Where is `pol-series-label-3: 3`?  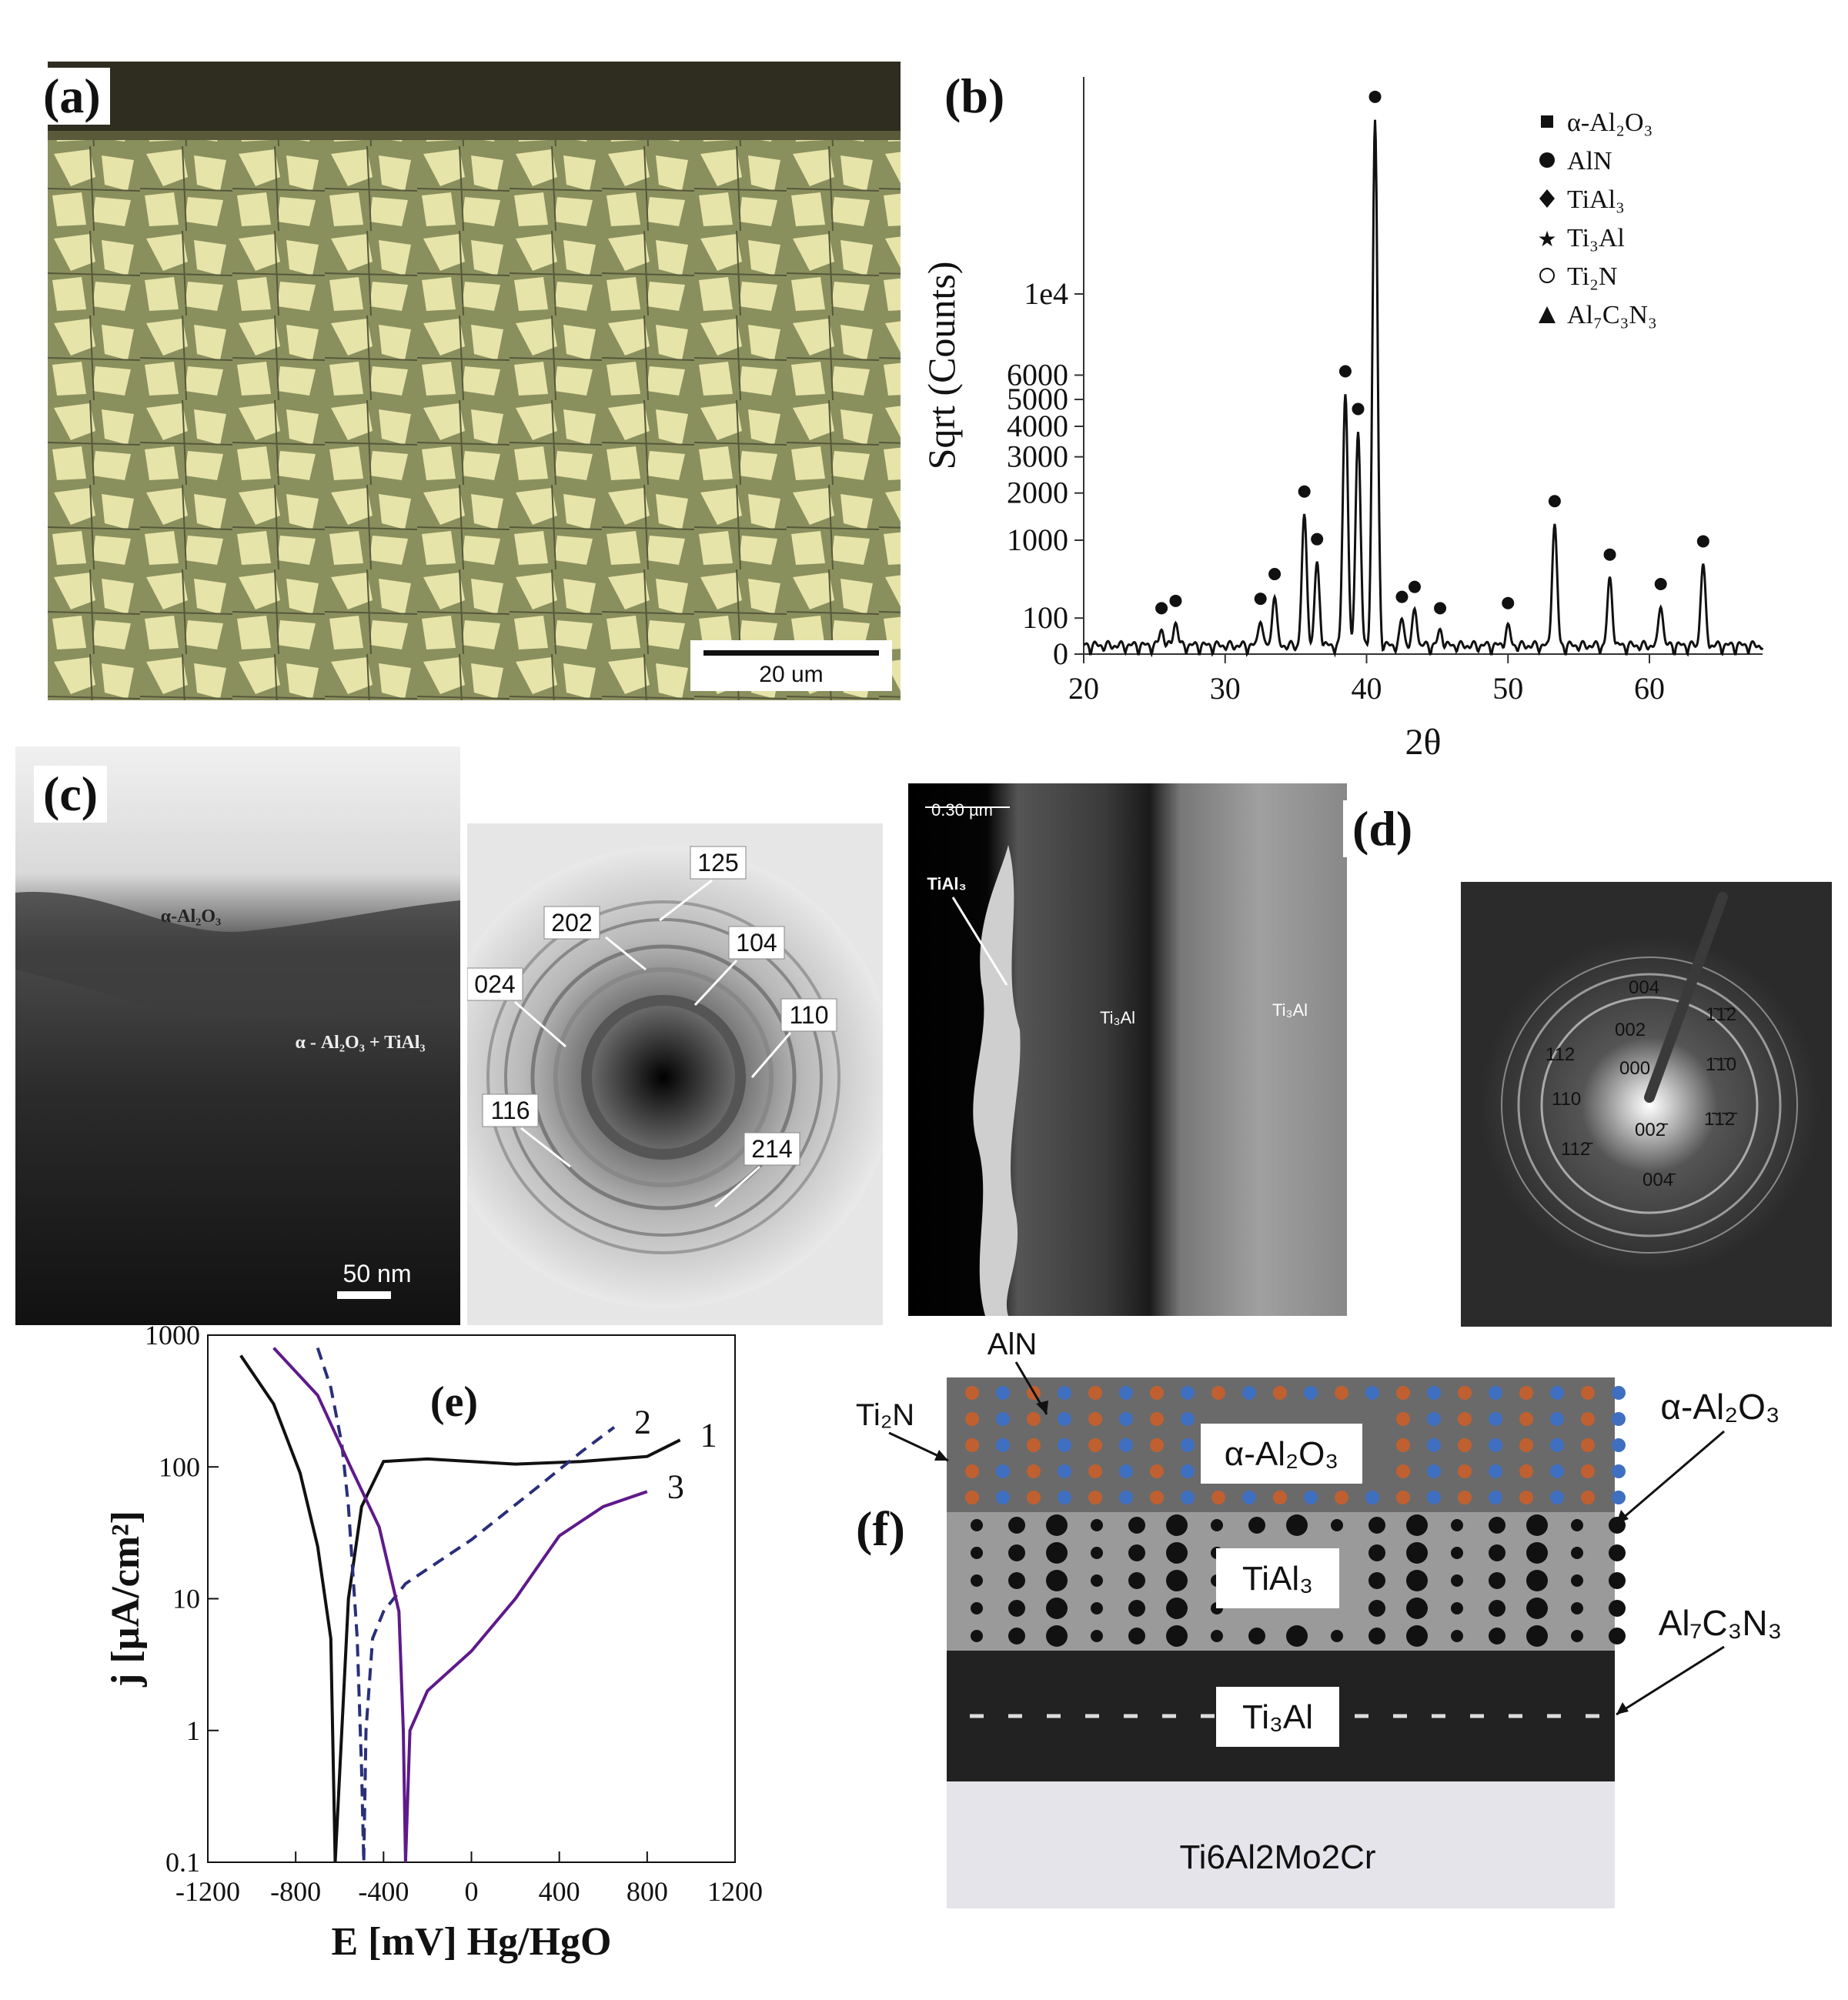
pol-series-label-3: 3 is located at coordinates (675, 1486).